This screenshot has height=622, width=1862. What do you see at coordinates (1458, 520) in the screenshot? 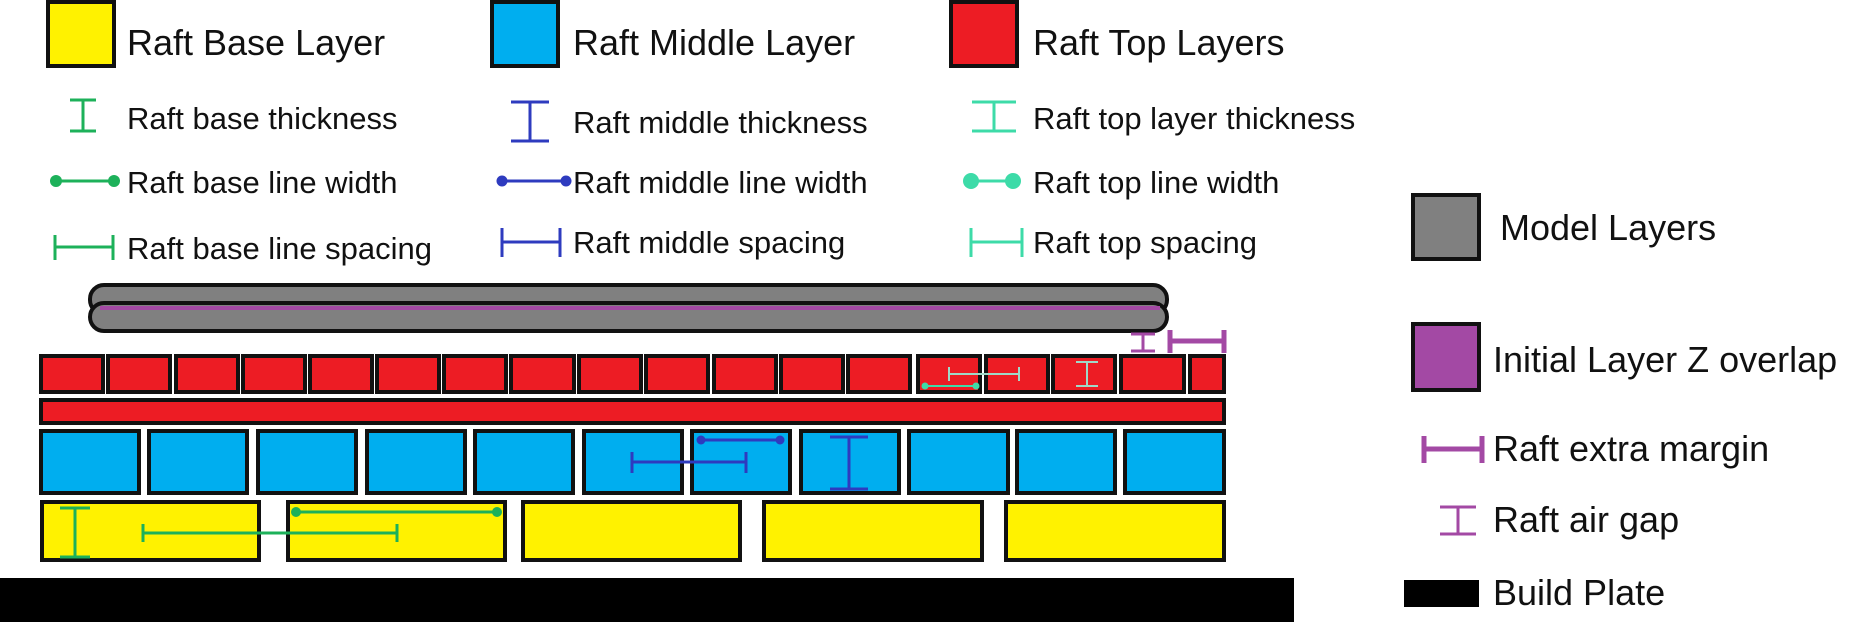
I see `air-gap-icon` at bounding box center [1458, 520].